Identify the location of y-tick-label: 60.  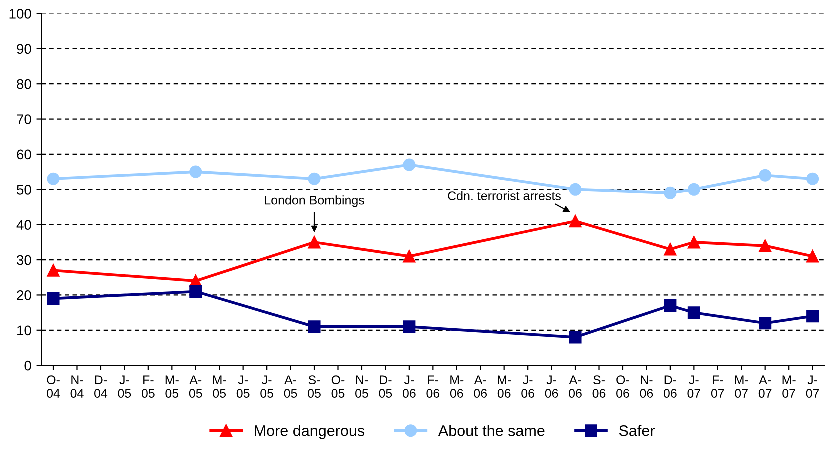
(24, 155).